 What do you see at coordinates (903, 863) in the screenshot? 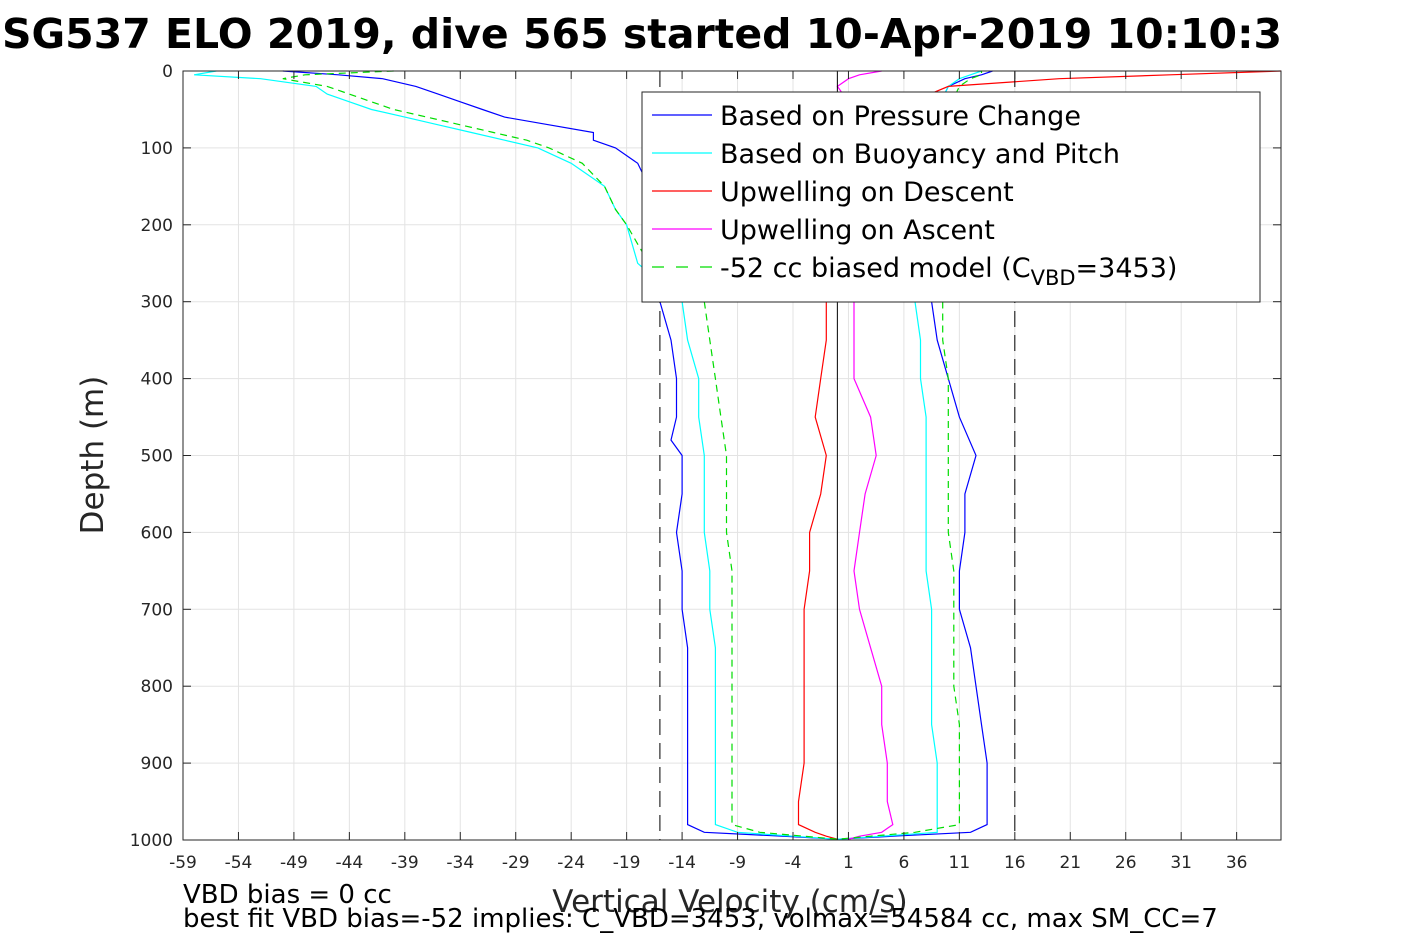
I see `x-tick-label: 6` at bounding box center [903, 863].